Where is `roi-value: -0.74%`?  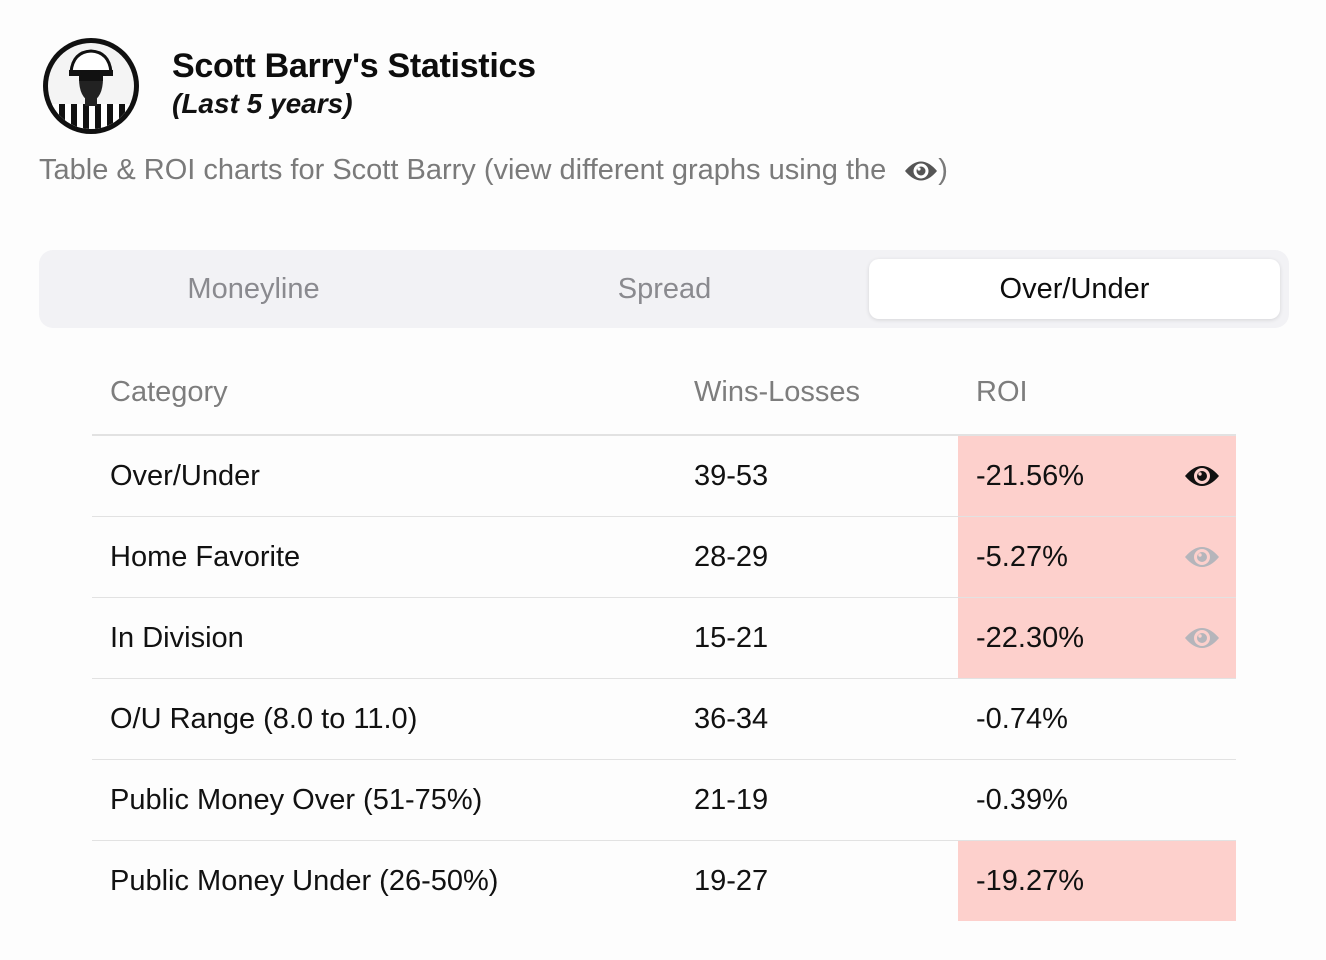 roi-value: -0.74% is located at coordinates (1022, 718).